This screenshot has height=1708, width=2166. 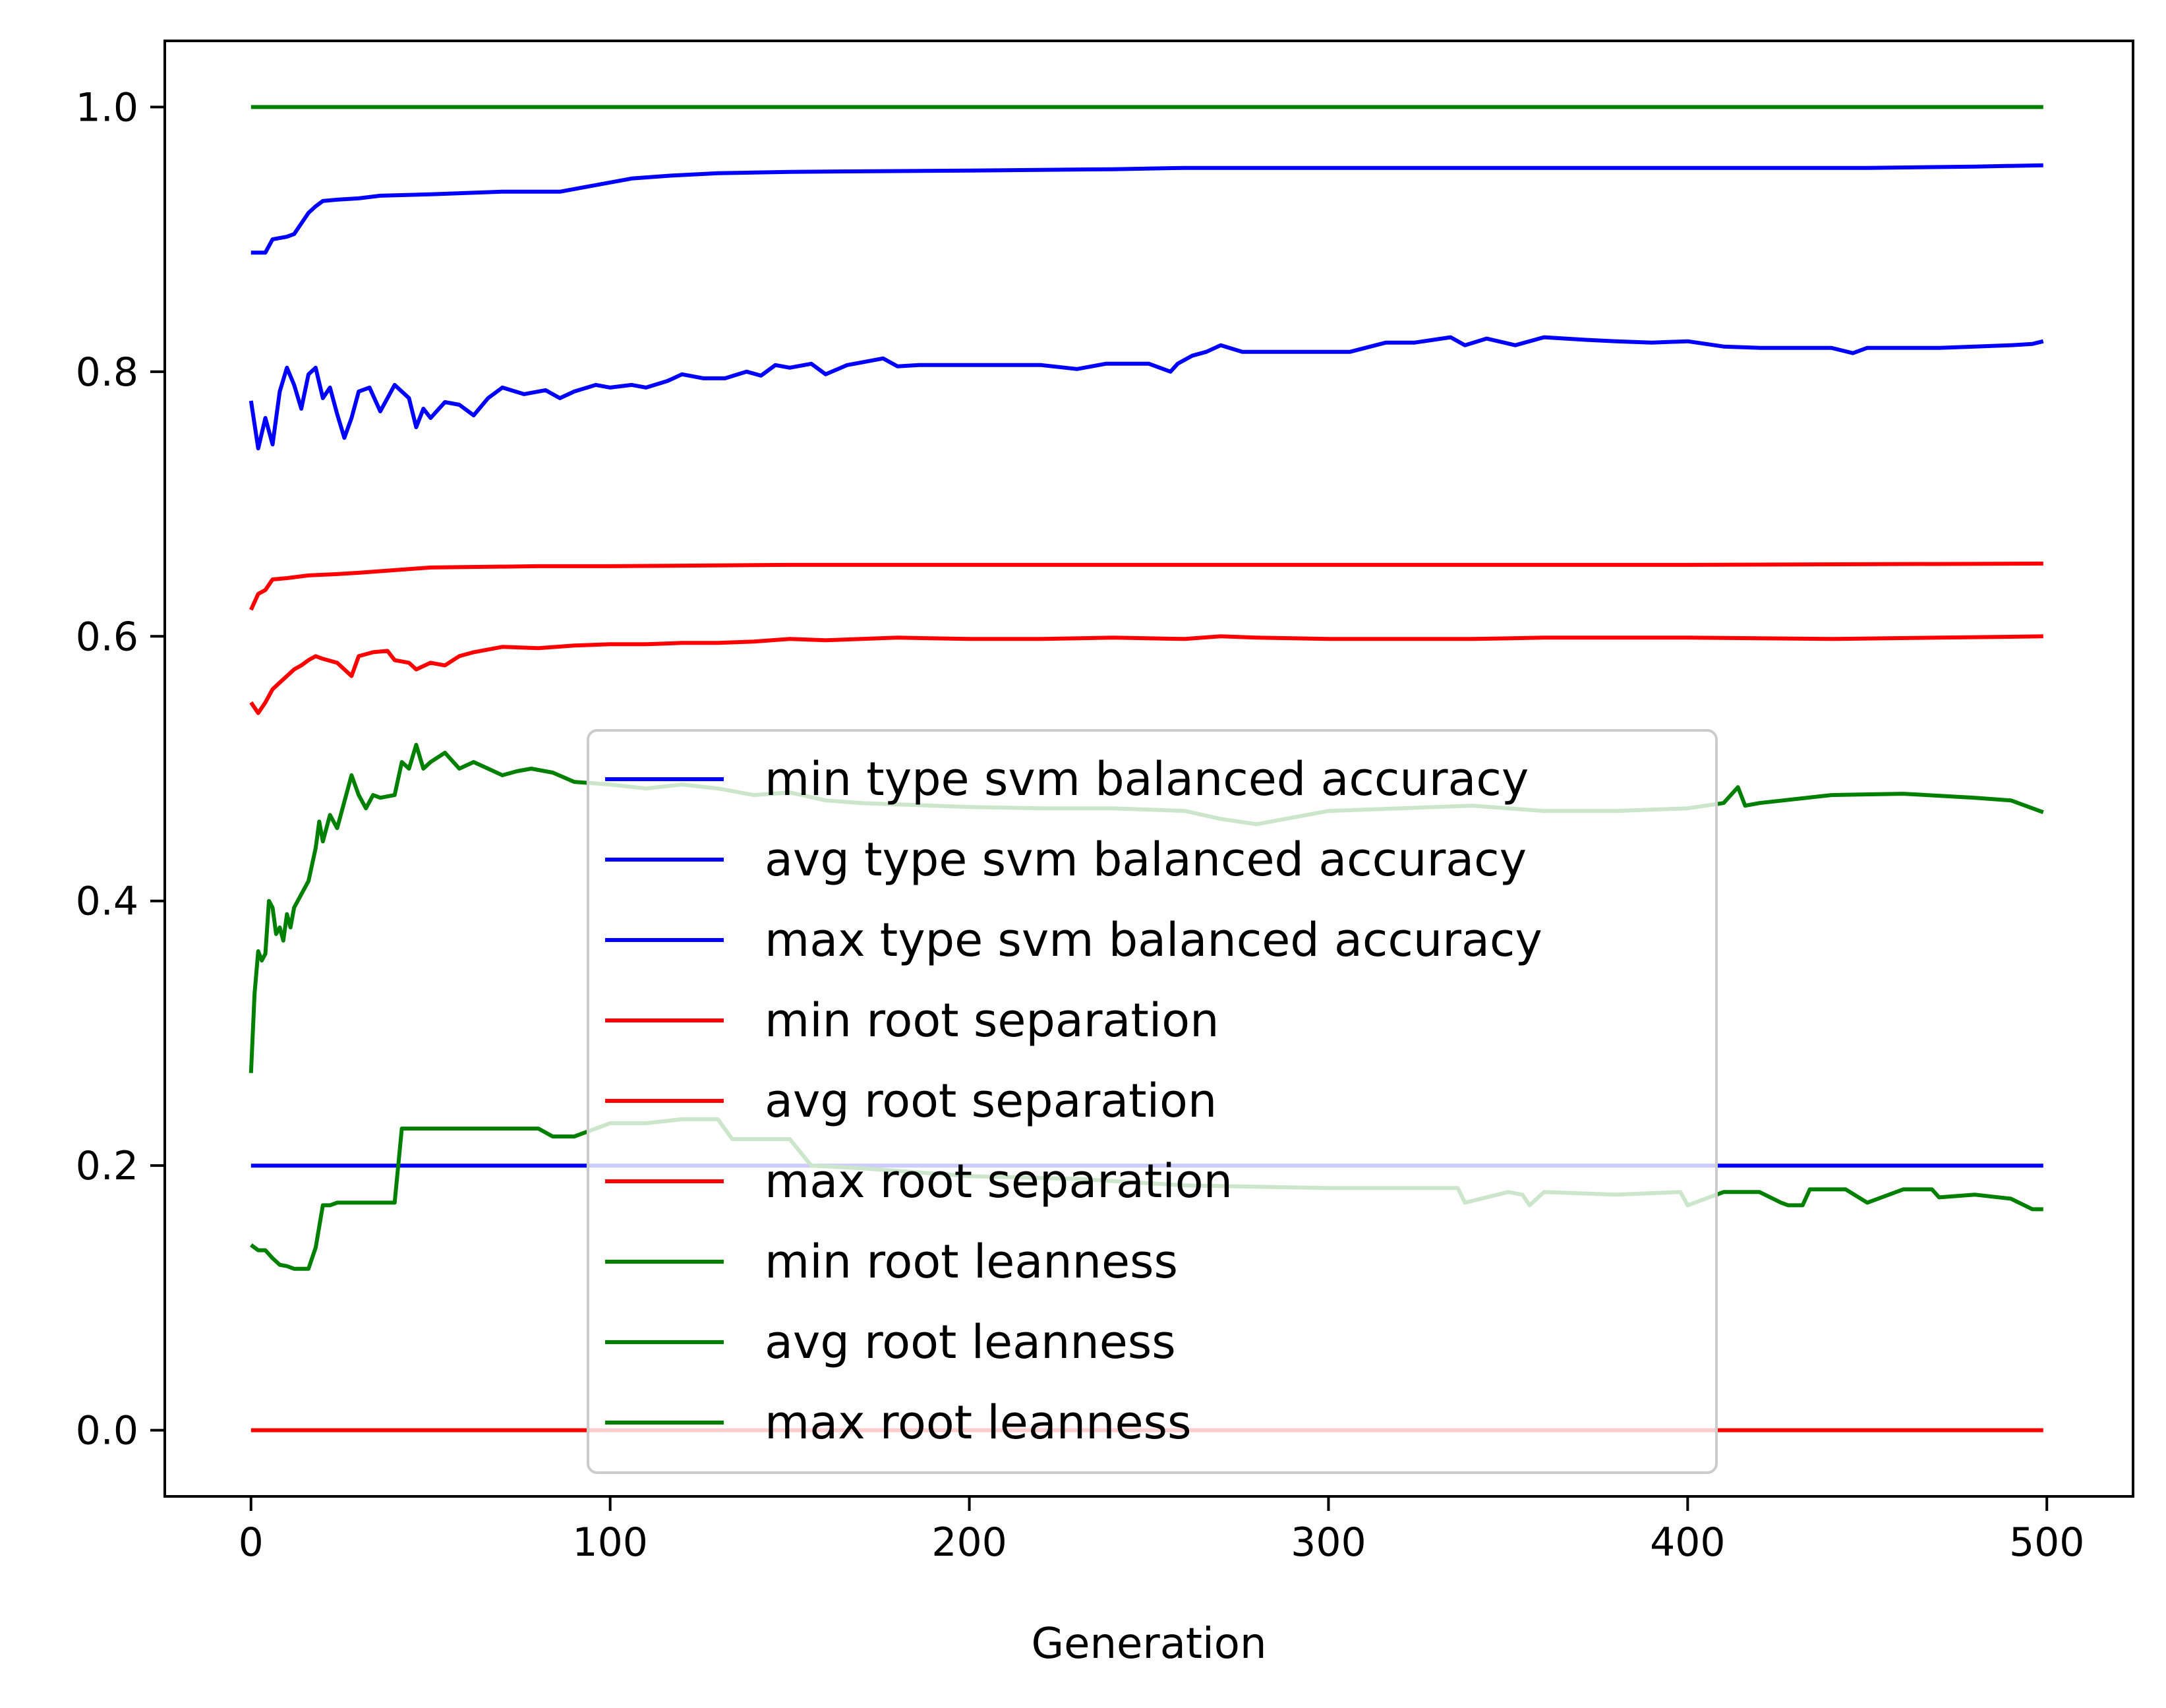 What do you see at coordinates (107, 372) in the screenshot?
I see `y-tick-label: 0.8` at bounding box center [107, 372].